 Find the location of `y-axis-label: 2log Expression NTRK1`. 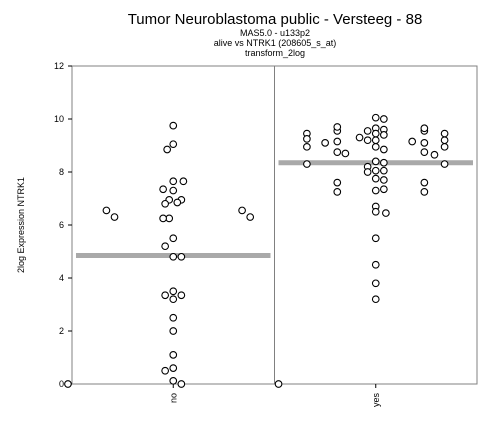

y-axis-label: 2log Expression NTRK1 is located at coordinates (21, 225).